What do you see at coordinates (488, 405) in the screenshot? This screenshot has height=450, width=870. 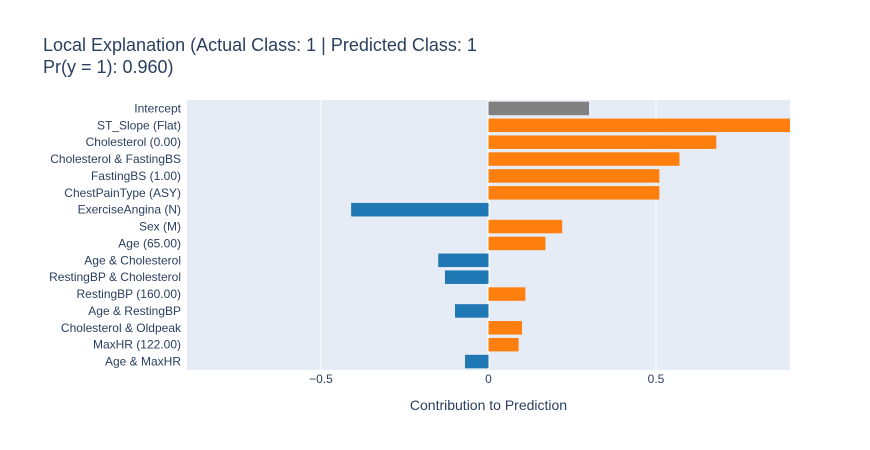 I see `x-axis-title: Contribution to Prediction` at bounding box center [488, 405].